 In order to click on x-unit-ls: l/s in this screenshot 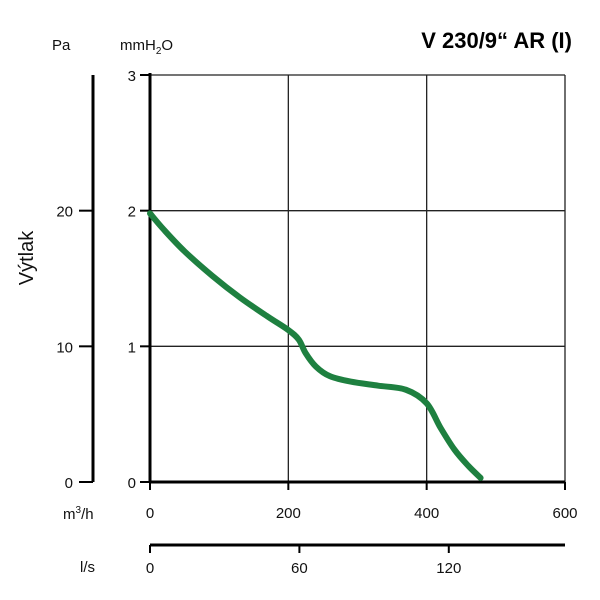, I will do `click(87, 567)`.